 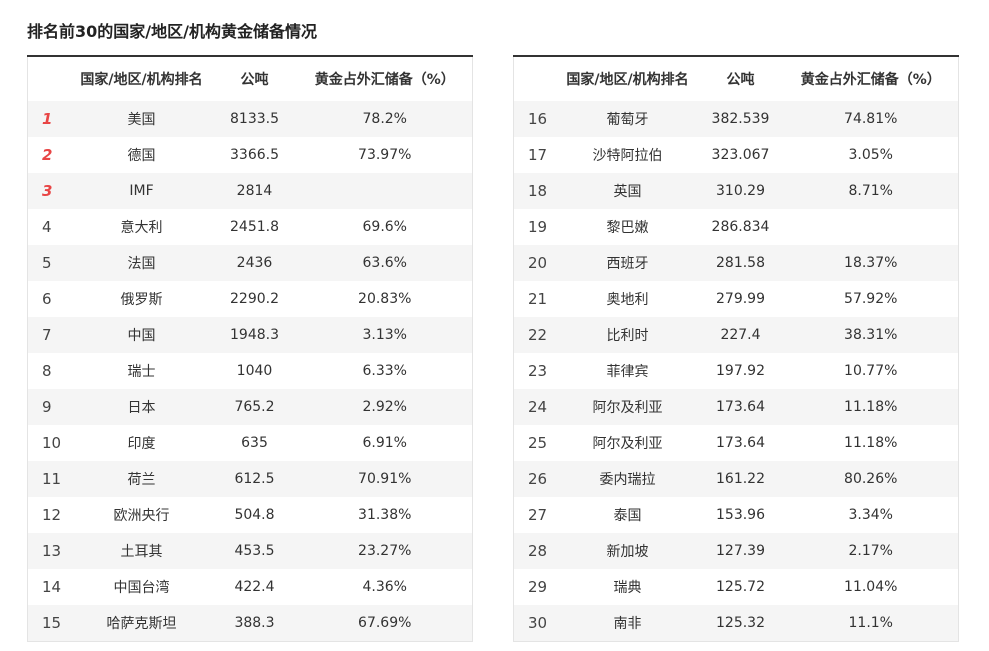 I want to click on table-row: 20 西班牙 281.58 18.37%, so click(x=736, y=263).